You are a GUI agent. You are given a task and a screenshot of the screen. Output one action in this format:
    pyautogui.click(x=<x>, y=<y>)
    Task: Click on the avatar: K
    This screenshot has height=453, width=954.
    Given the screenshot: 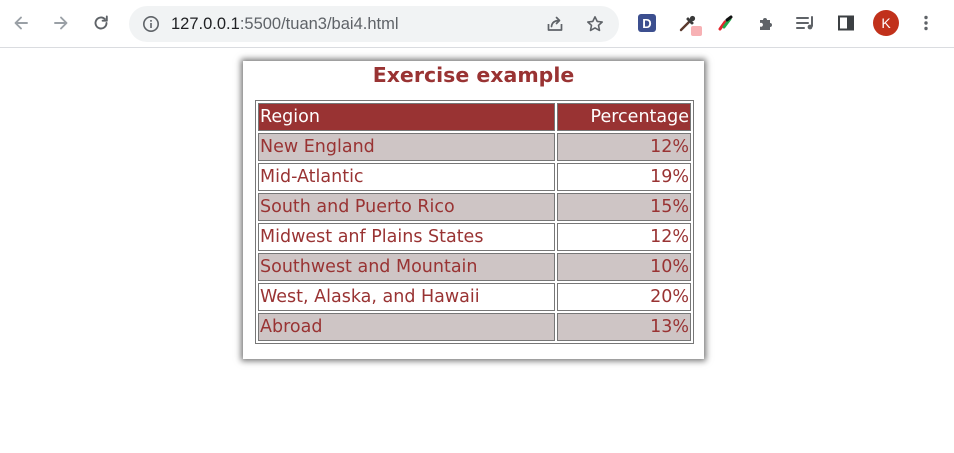 What is the action you would take?
    pyautogui.click(x=886, y=23)
    